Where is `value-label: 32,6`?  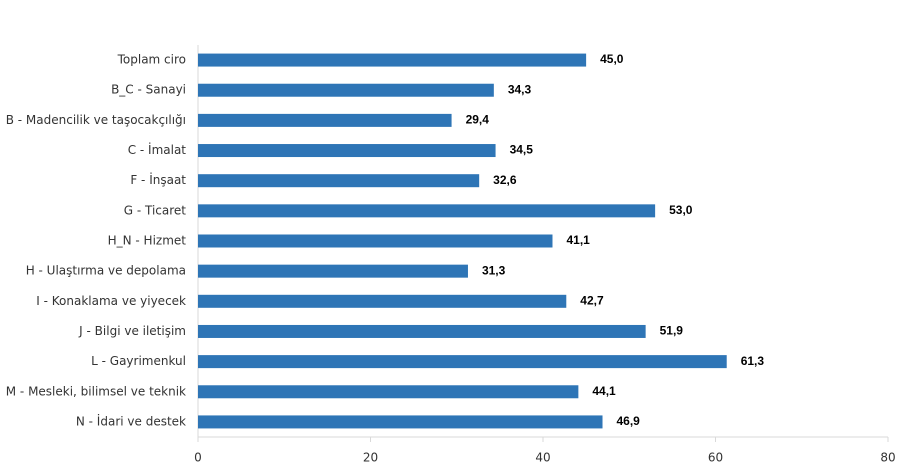 value-label: 32,6 is located at coordinates (505, 180).